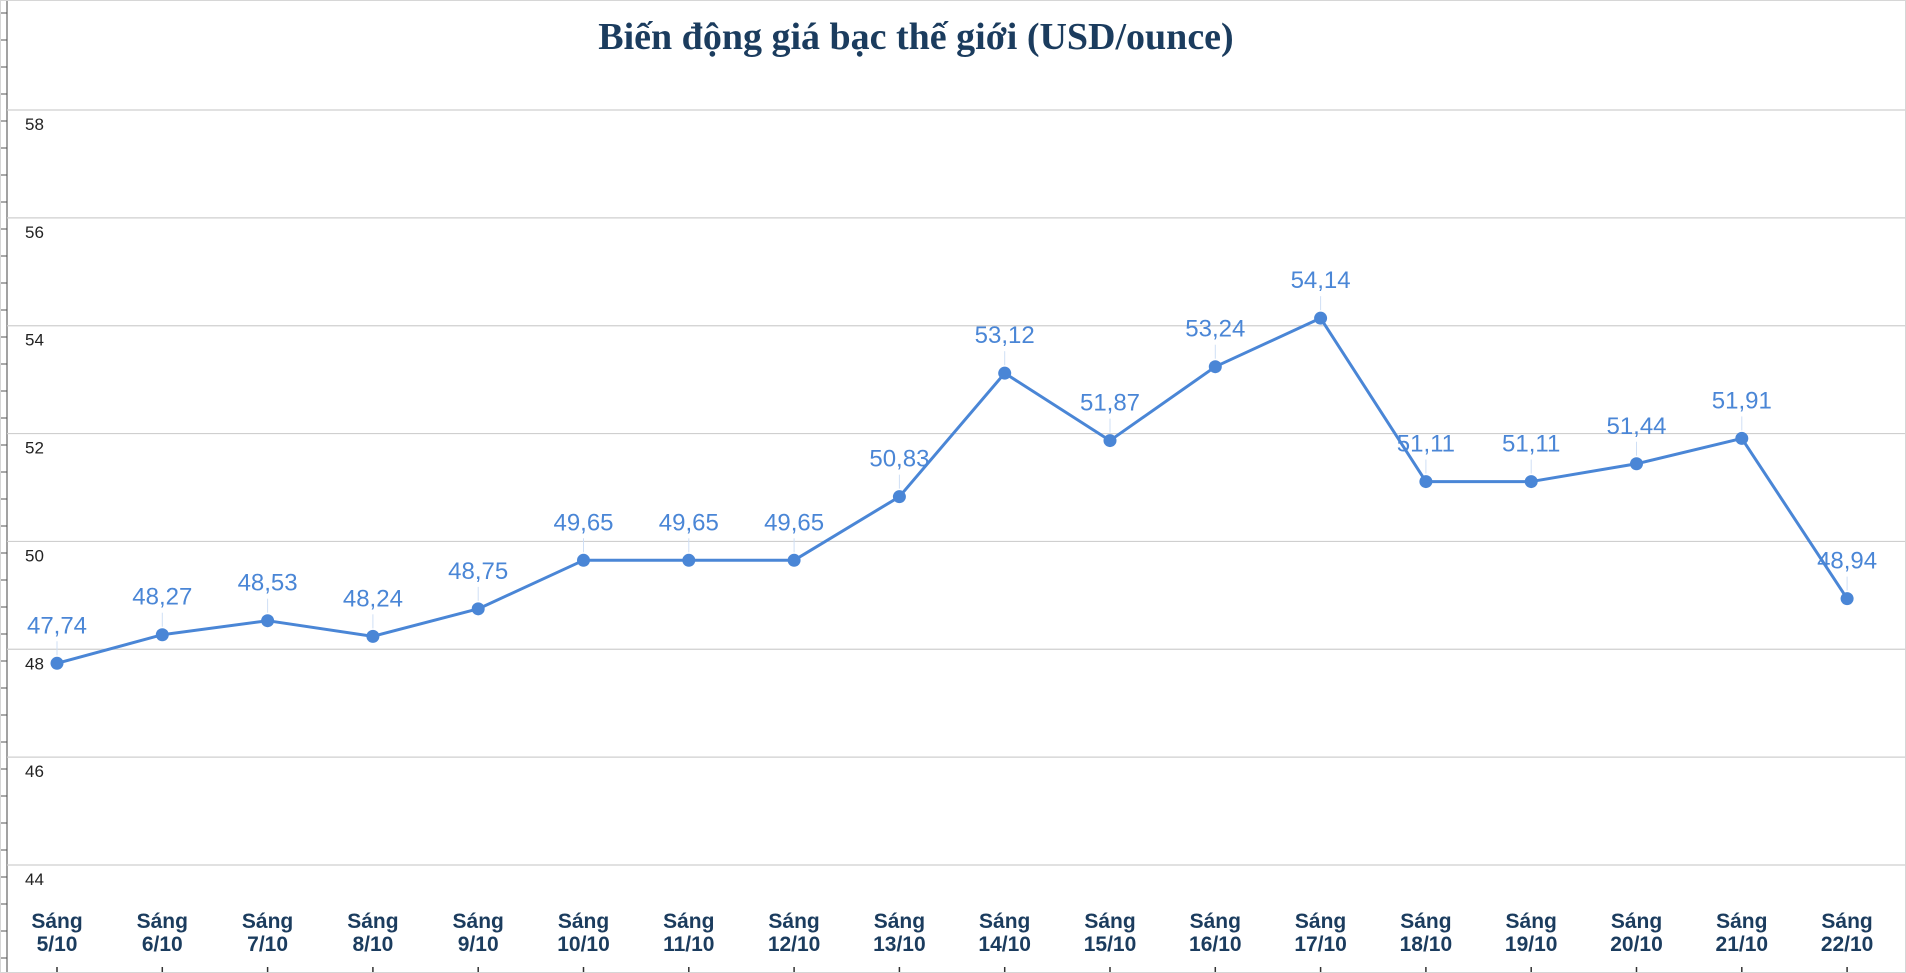  Describe the element at coordinates (34, 555) in the screenshot. I see `y-tick-label: 50` at that location.